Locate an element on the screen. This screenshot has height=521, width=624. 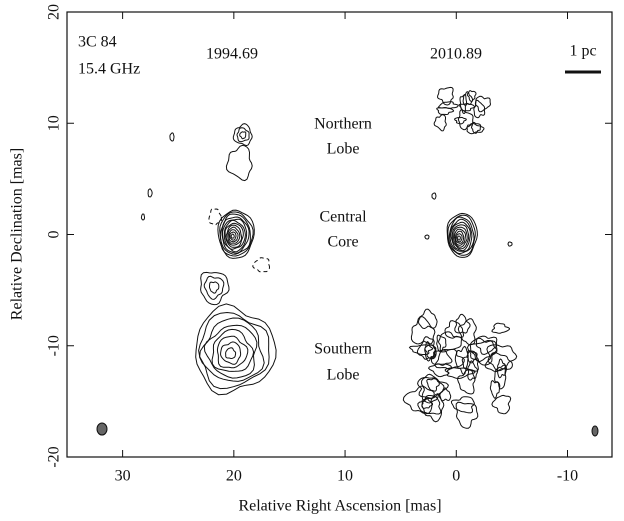
y-tick-label: -10 is located at coordinates (54, 345).